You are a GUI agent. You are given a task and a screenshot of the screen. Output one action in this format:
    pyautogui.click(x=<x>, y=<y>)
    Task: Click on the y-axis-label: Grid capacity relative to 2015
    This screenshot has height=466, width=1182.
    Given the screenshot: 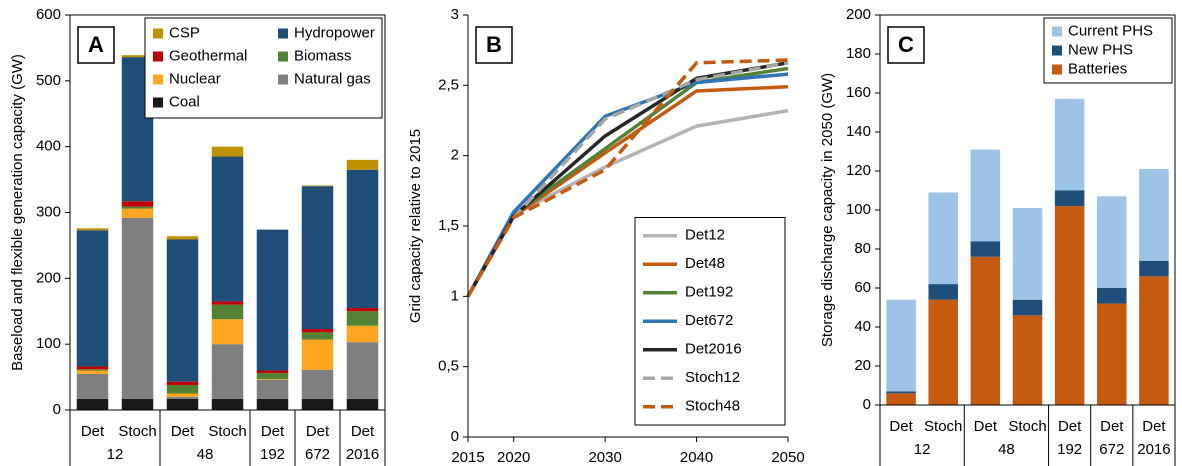 What is the action you would take?
    pyautogui.click(x=415, y=226)
    